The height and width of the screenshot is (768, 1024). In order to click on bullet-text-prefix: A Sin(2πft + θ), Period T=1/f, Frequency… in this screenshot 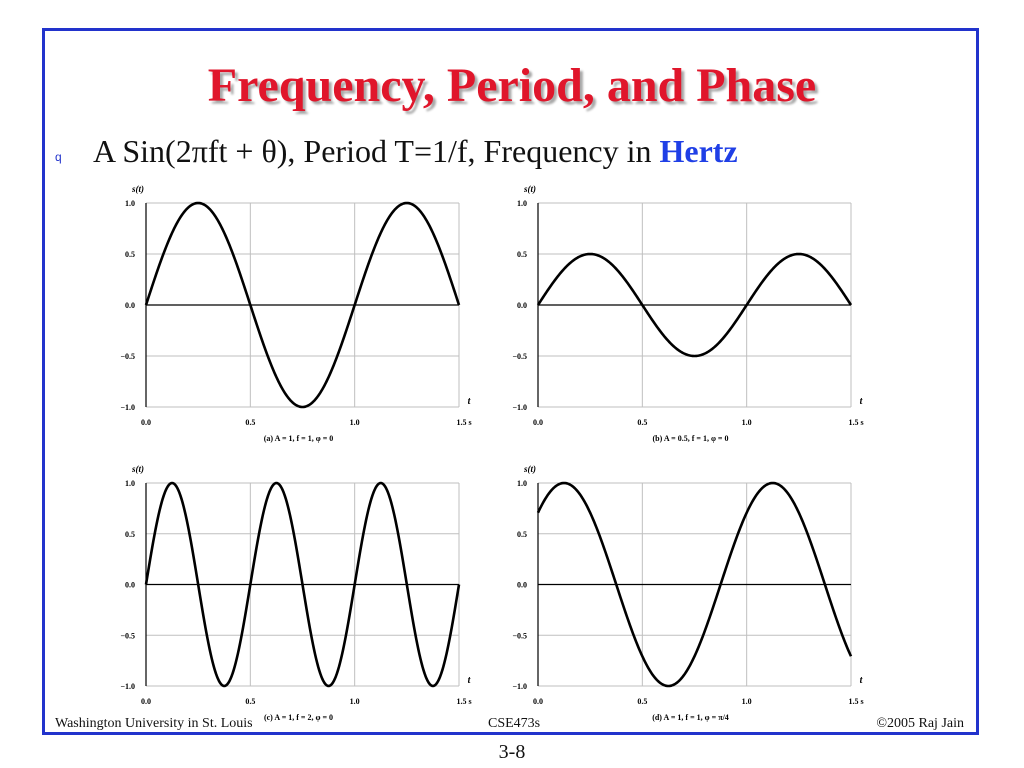, I will do `click(376, 151)`.